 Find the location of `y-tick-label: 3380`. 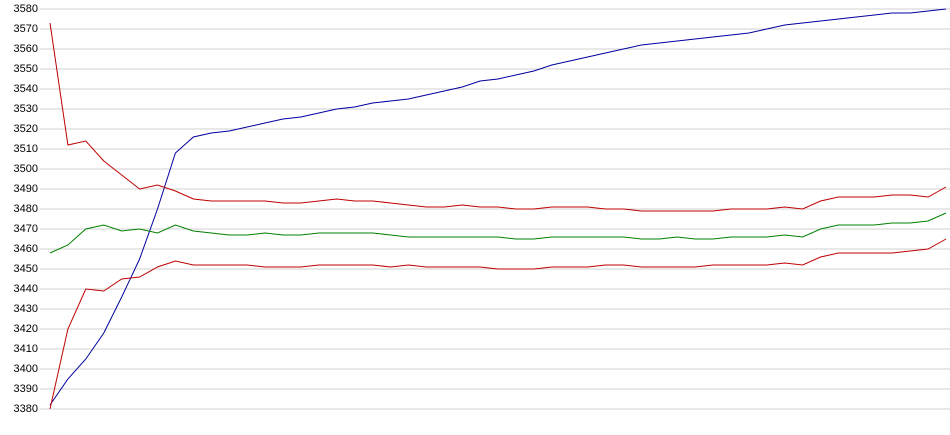

y-tick-label: 3380 is located at coordinates (26, 409).